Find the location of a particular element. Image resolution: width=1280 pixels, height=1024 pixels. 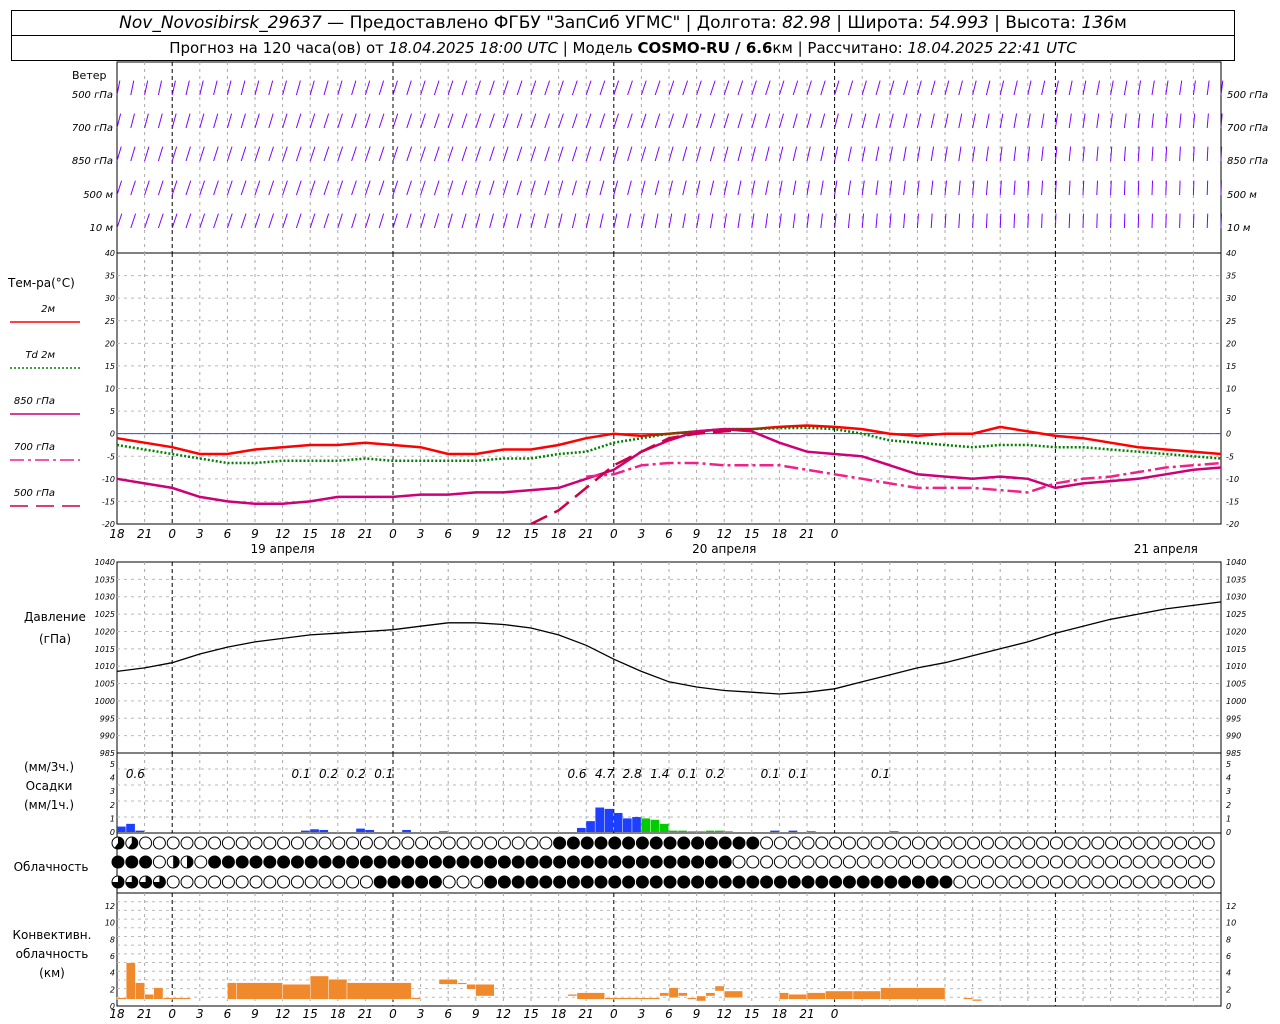

precip-unit-3h: (мм/3ч.) is located at coordinates (49, 767).